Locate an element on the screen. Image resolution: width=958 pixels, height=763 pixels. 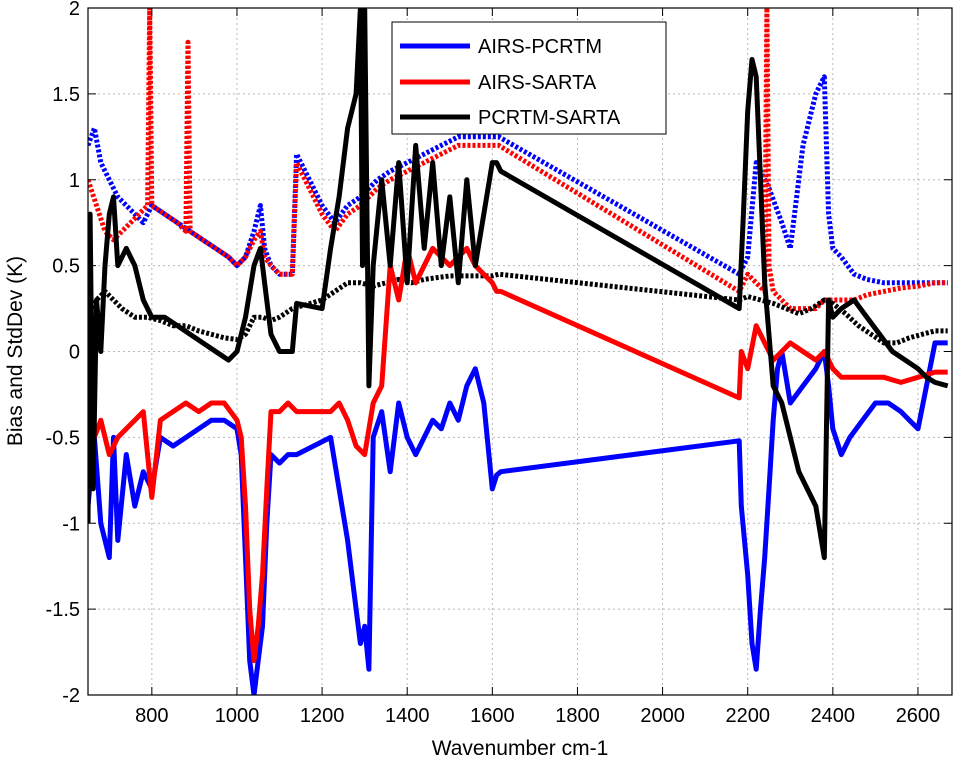
legend: AIRS-PCRTM AIRS-SARTA PCRTM-SARTA is located at coordinates (529, 78).